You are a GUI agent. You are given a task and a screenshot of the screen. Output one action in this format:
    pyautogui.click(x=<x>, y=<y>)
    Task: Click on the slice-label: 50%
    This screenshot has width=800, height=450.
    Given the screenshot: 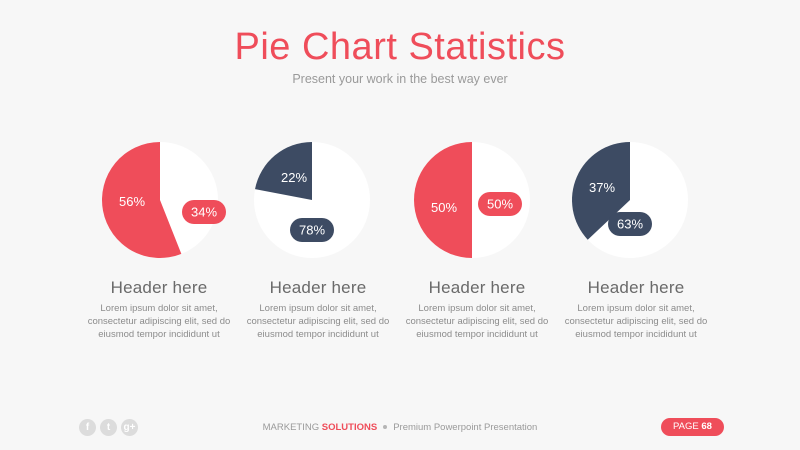 What is the action you would take?
    pyautogui.click(x=444, y=207)
    